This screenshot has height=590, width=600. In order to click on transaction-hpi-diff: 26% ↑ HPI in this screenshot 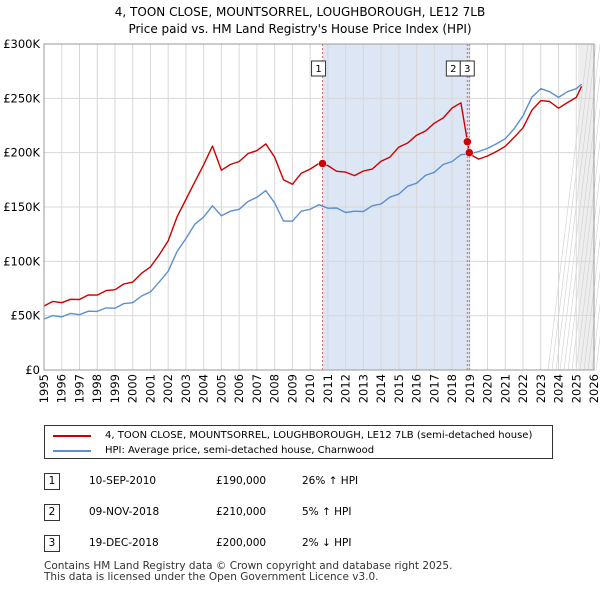, I will do `click(330, 481)`.